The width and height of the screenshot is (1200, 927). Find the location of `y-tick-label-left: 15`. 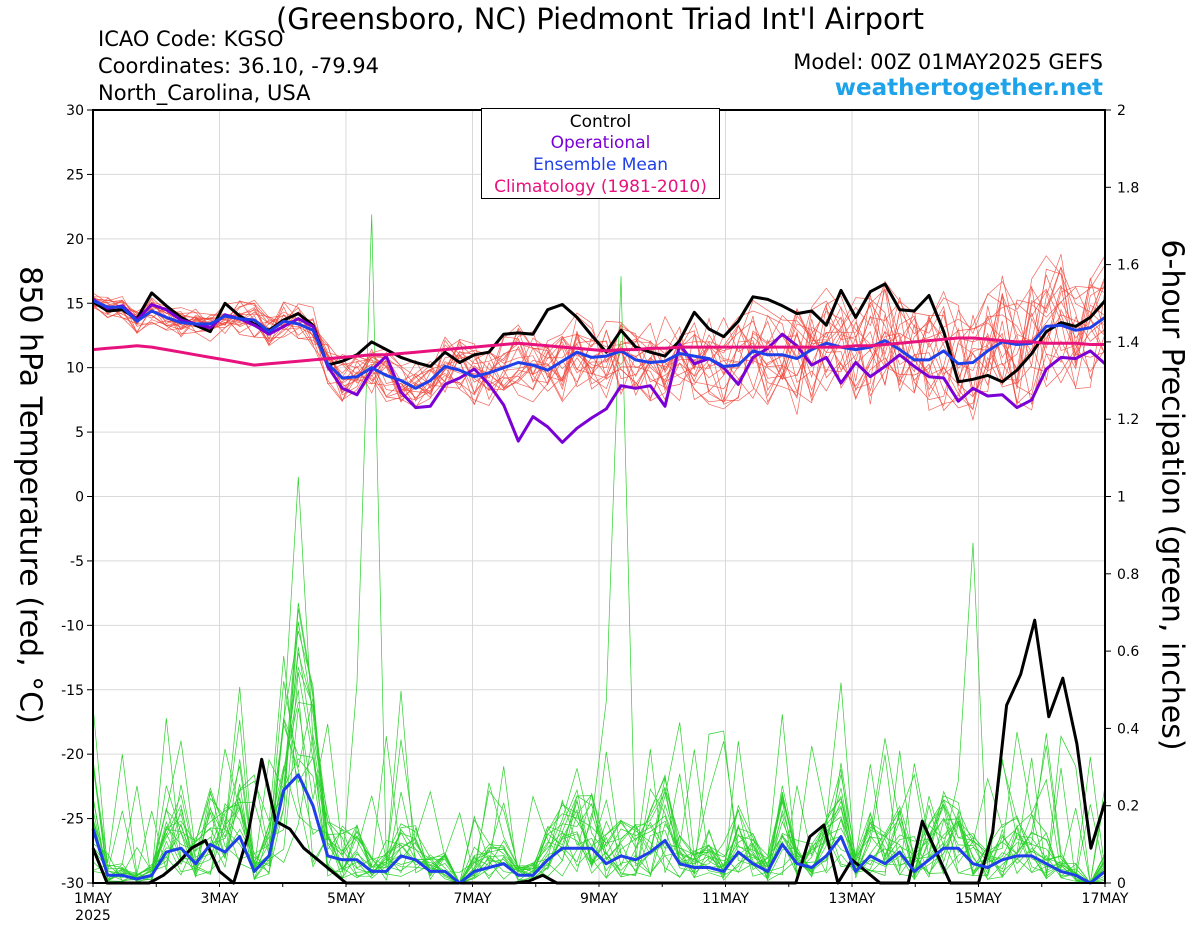

y-tick-label-left: 15 is located at coordinates (75, 304).